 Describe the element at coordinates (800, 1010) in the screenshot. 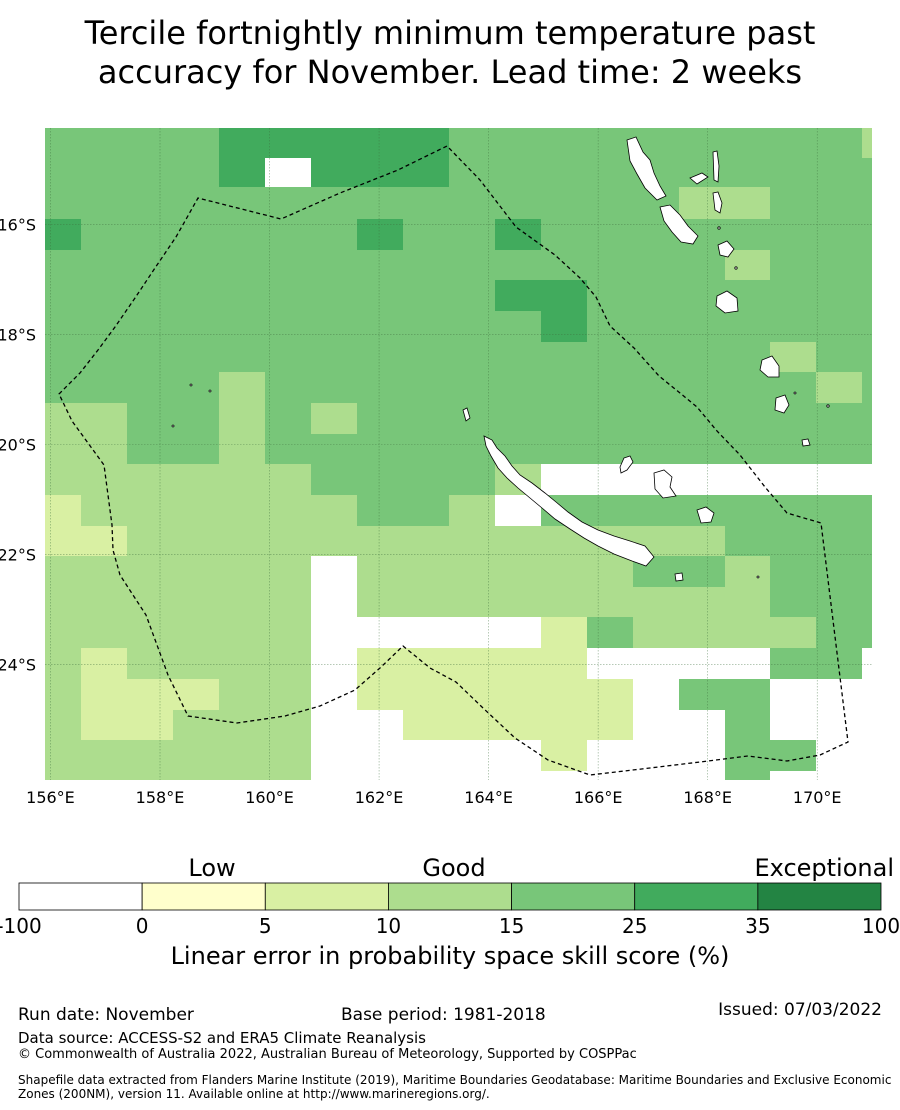

I see `issued-date: Issued: 07/03/2022` at that location.